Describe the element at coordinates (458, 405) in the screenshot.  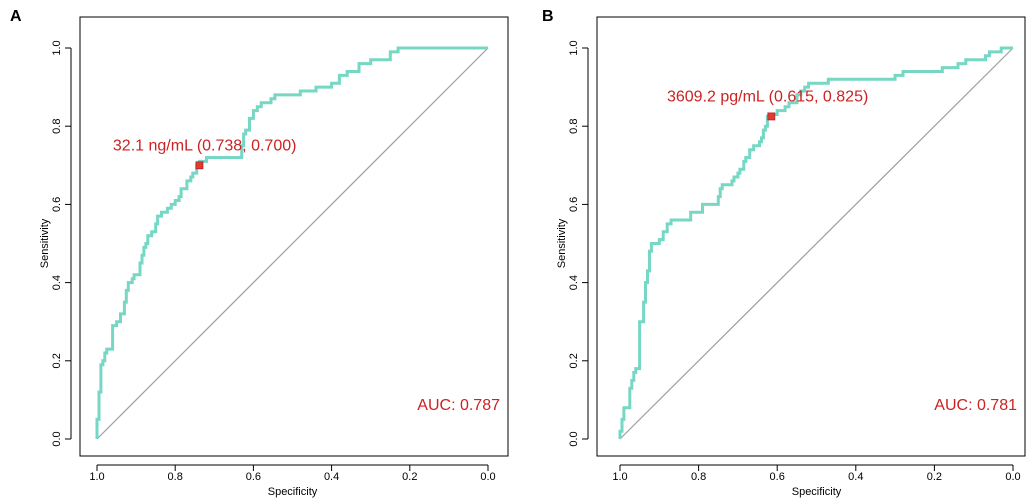
I see `auc-label: AUC: 0.787` at that location.